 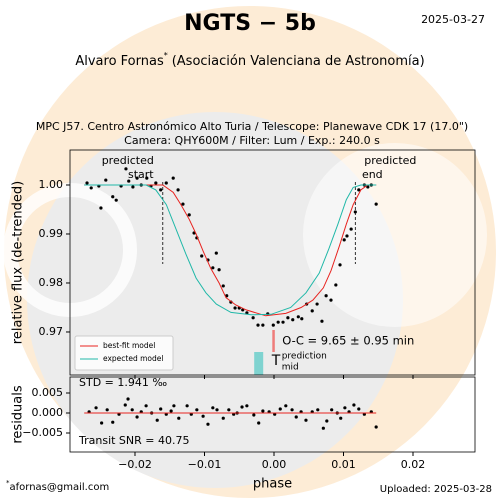 What do you see at coordinates (51, 233) in the screenshot?
I see `y-tick-label: 0.99` at bounding box center [51, 233].